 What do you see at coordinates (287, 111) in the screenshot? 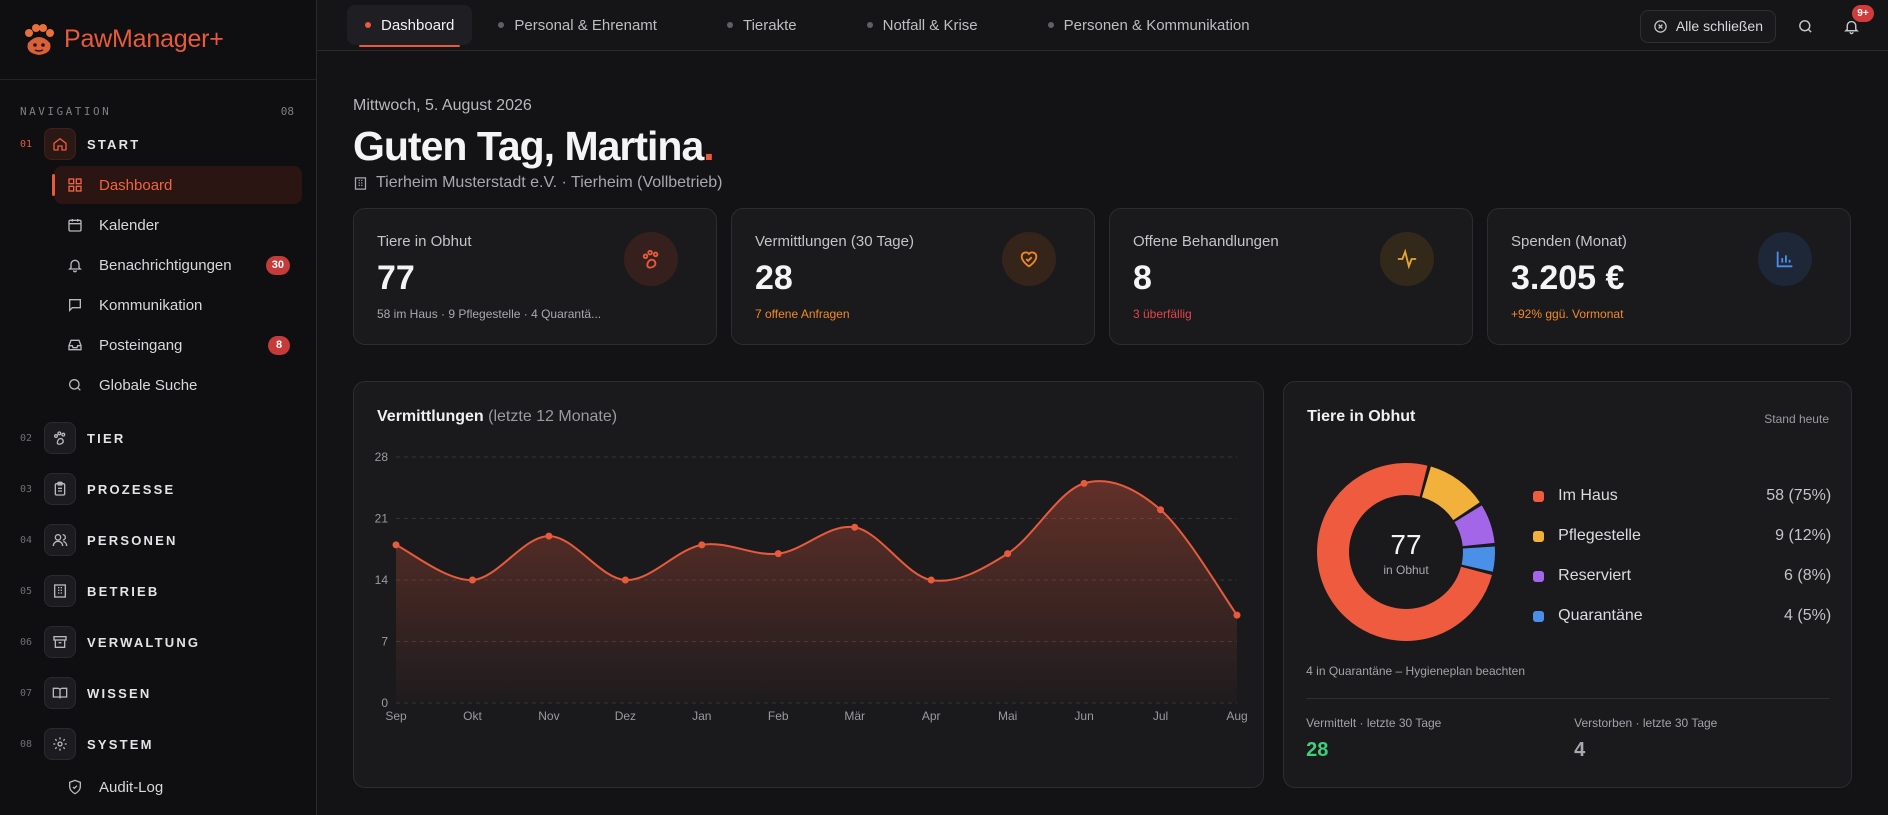
I see `nav-group-count: 08` at bounding box center [287, 111].